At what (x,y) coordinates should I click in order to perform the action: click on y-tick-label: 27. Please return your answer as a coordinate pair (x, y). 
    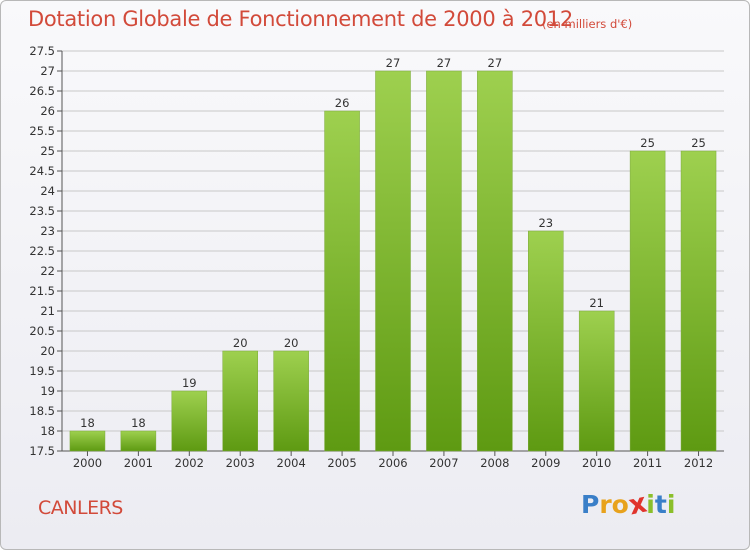
    Looking at the image, I should click on (47, 71).